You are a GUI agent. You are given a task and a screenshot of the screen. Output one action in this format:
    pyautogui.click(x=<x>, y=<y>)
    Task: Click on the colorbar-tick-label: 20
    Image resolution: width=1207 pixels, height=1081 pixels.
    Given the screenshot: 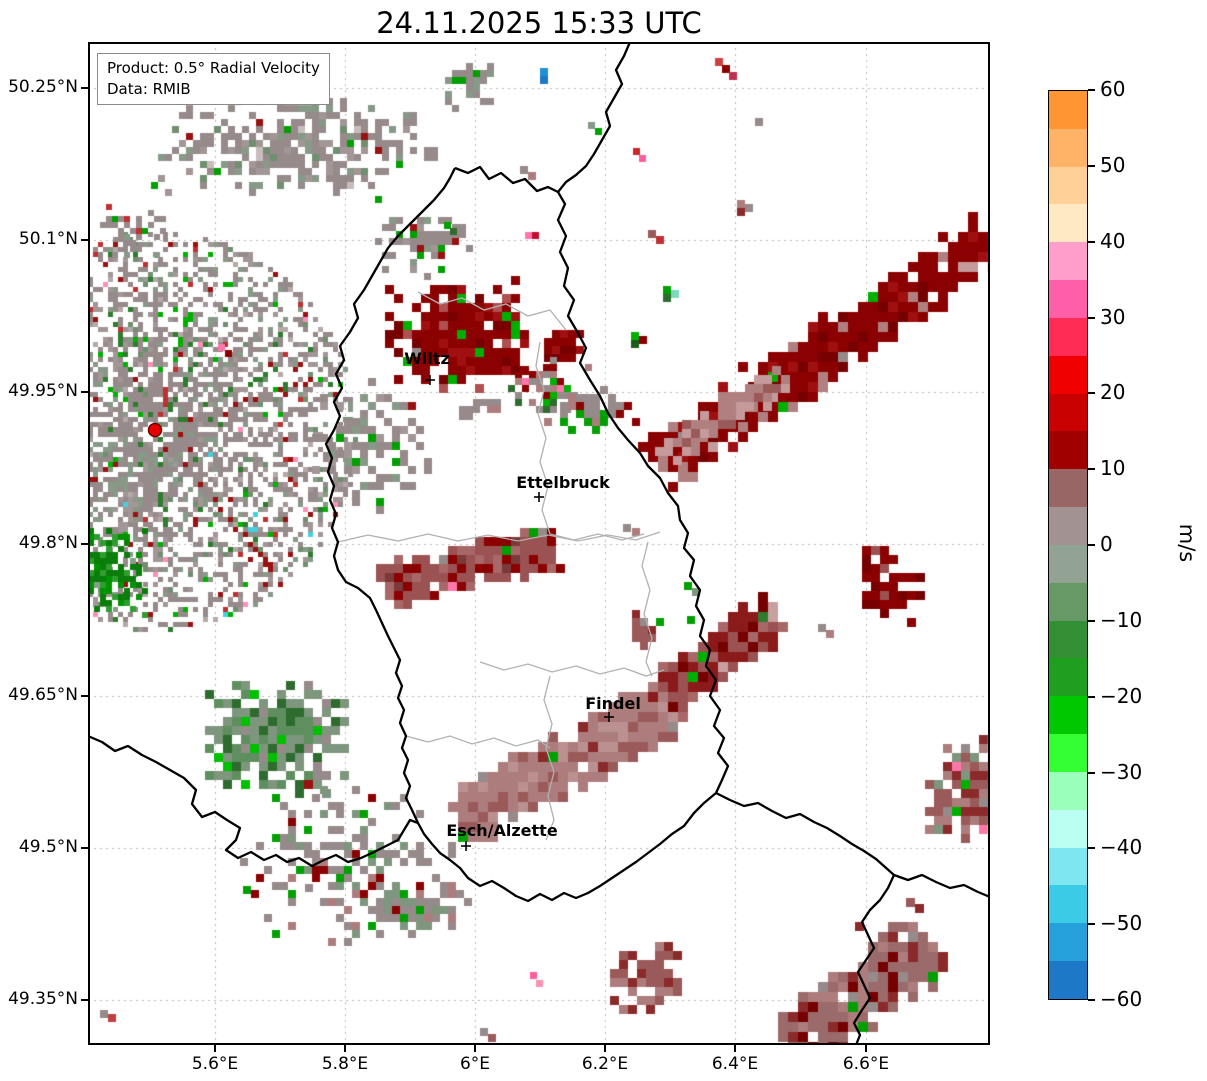 What is the action you would take?
    pyautogui.click(x=1113, y=392)
    